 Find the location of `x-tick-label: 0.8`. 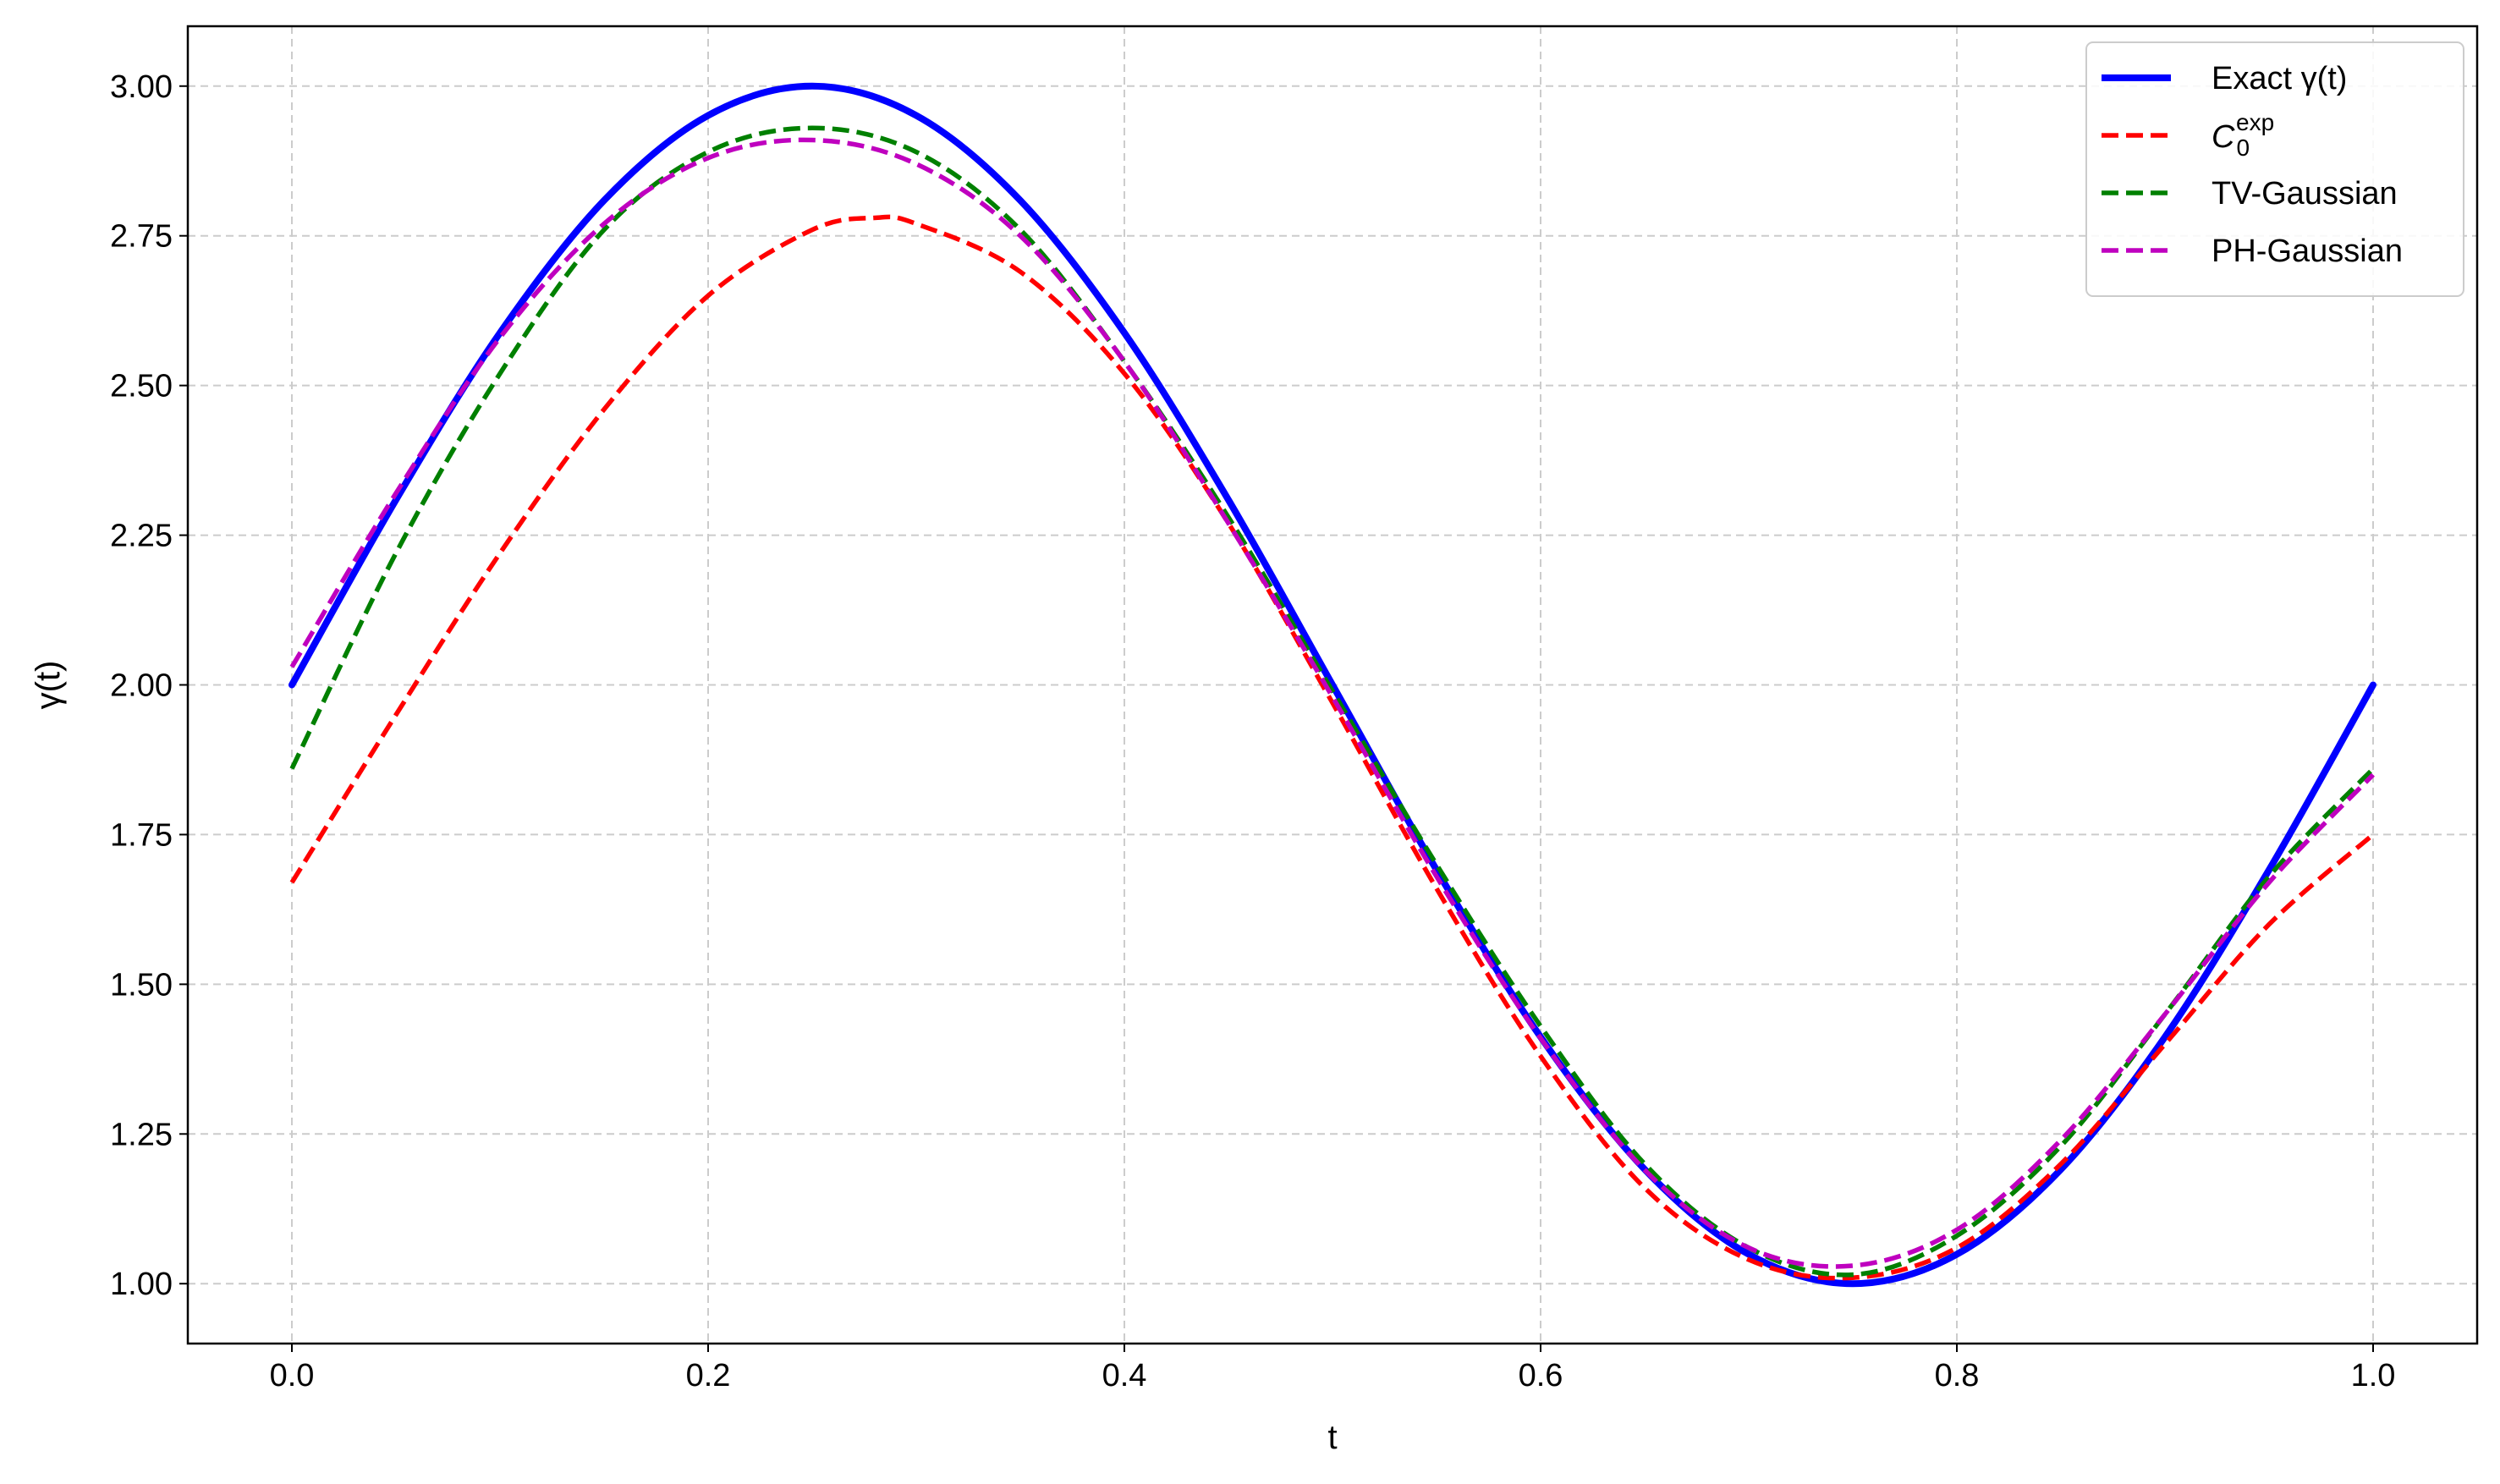

x-tick-label: 0.8 is located at coordinates (1957, 1375).